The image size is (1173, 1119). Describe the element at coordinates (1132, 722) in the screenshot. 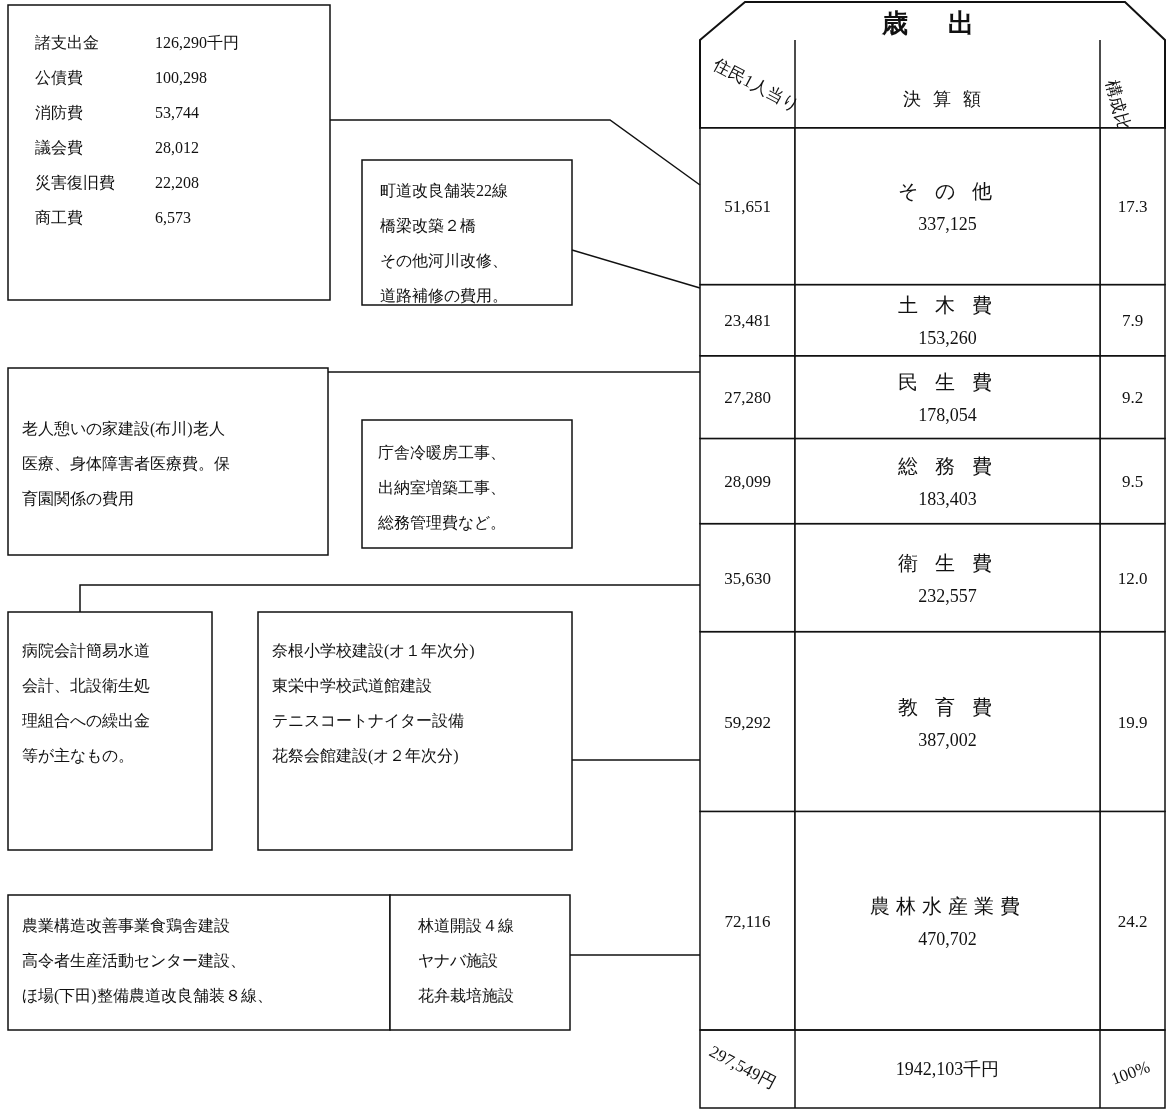

I see `text: 19.9` at that location.